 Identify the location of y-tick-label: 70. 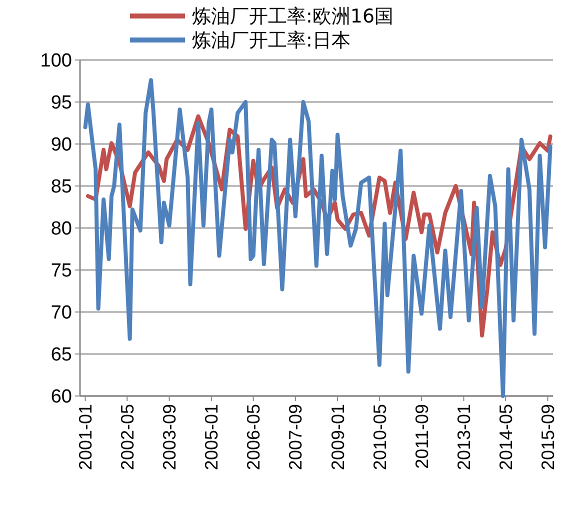
(61, 313).